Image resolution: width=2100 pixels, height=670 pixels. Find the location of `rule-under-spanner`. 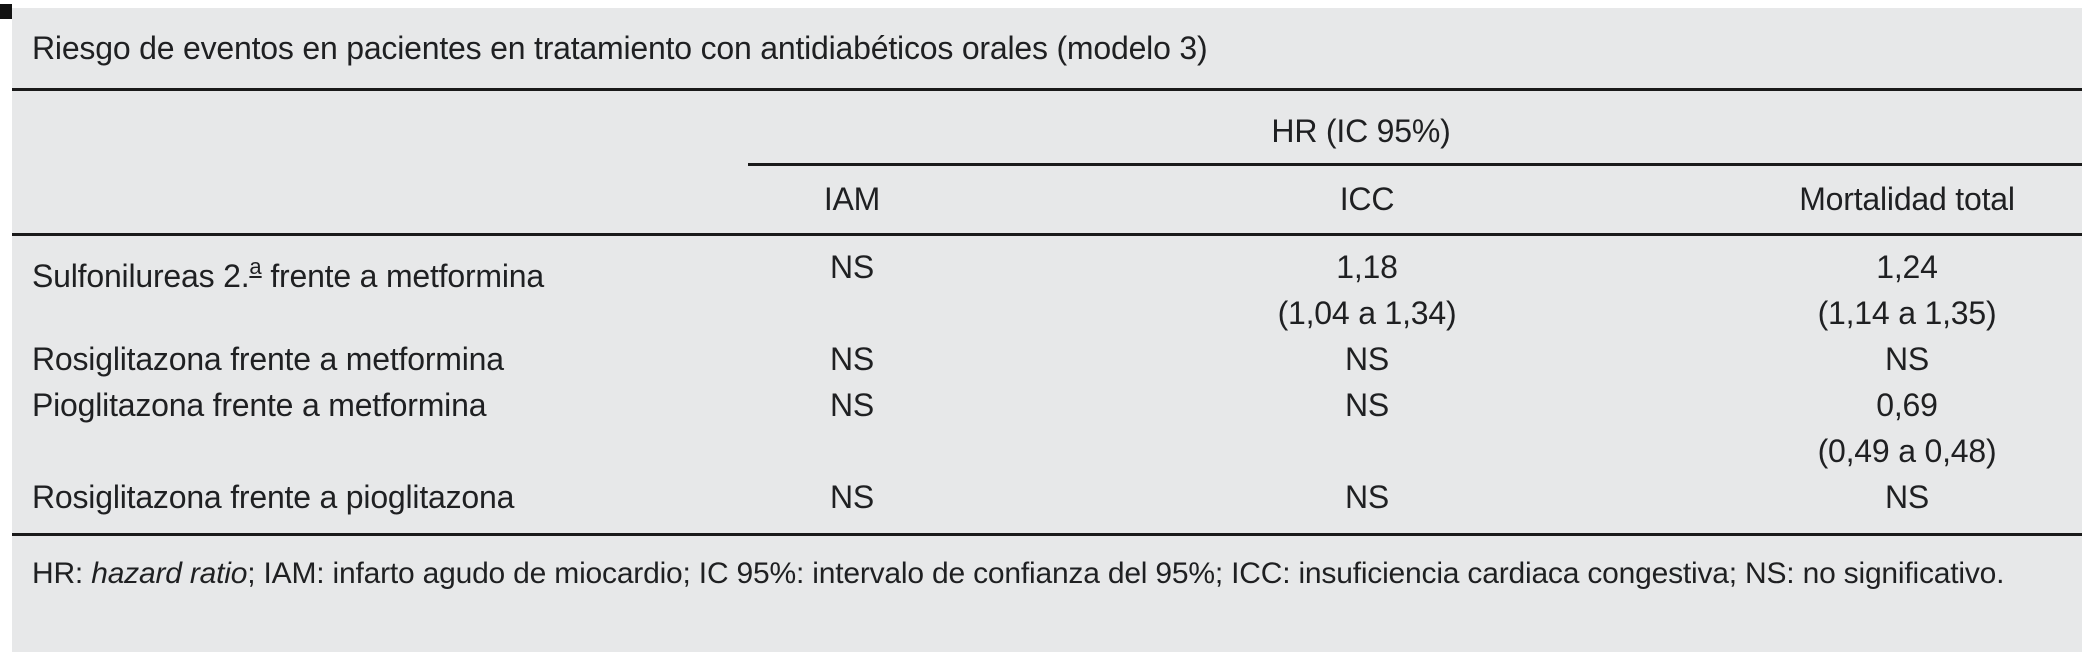

rule-under-spanner is located at coordinates (1415, 164).